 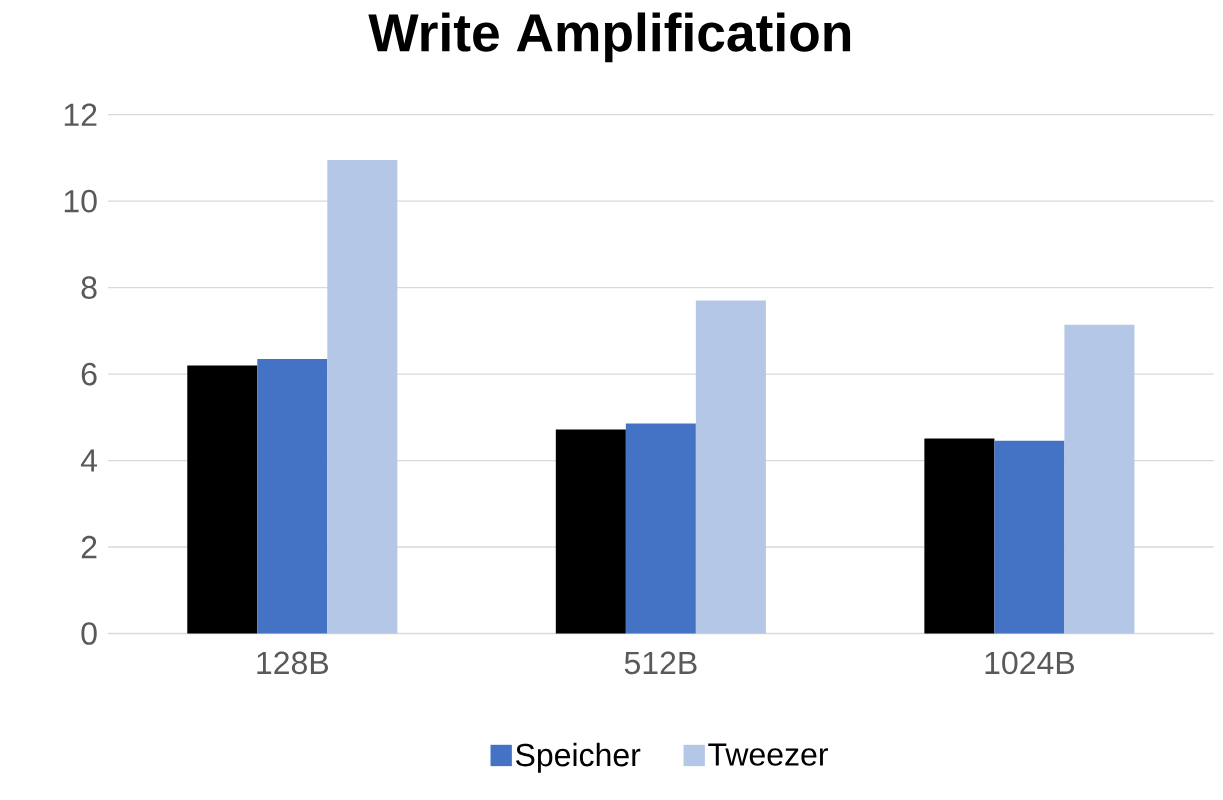 I want to click on legend-label: Tweezer, so click(x=768, y=754).